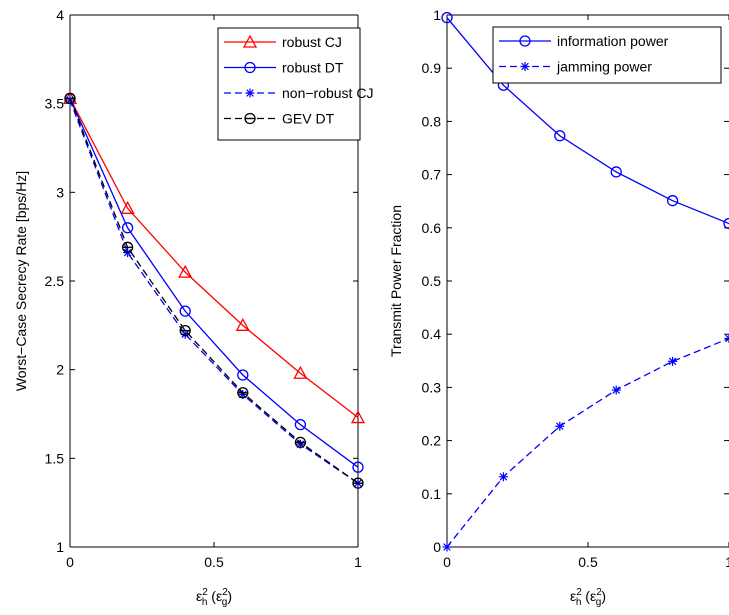  Describe the element at coordinates (308, 119) in the screenshot. I see `legend-label: GEV DT` at that location.